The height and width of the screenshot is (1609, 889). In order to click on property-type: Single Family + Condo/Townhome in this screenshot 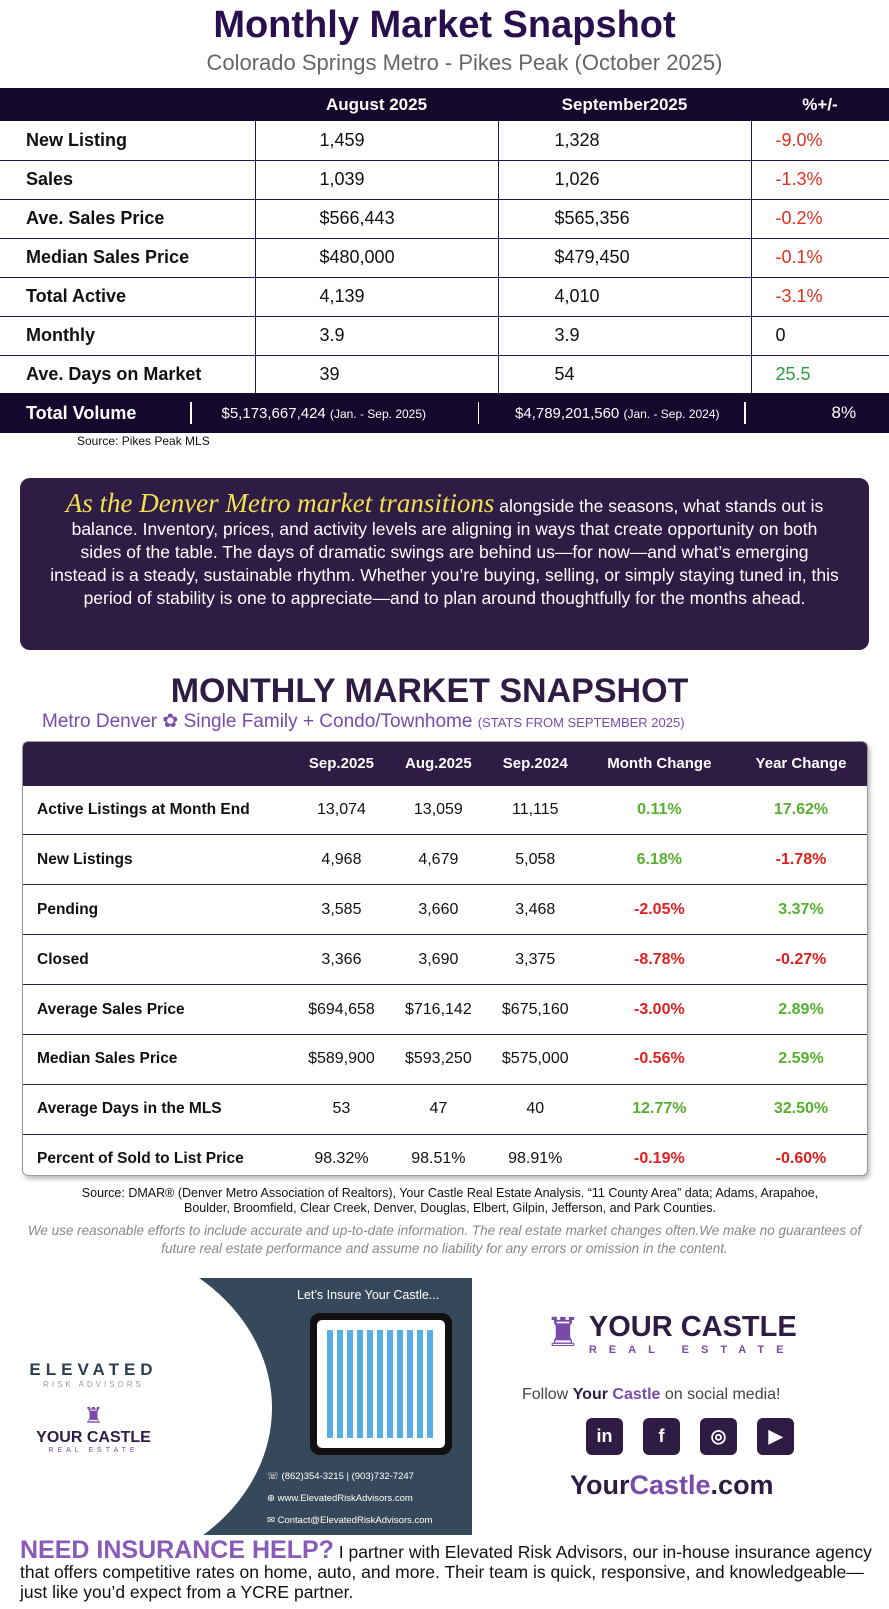, I will do `click(328, 721)`.